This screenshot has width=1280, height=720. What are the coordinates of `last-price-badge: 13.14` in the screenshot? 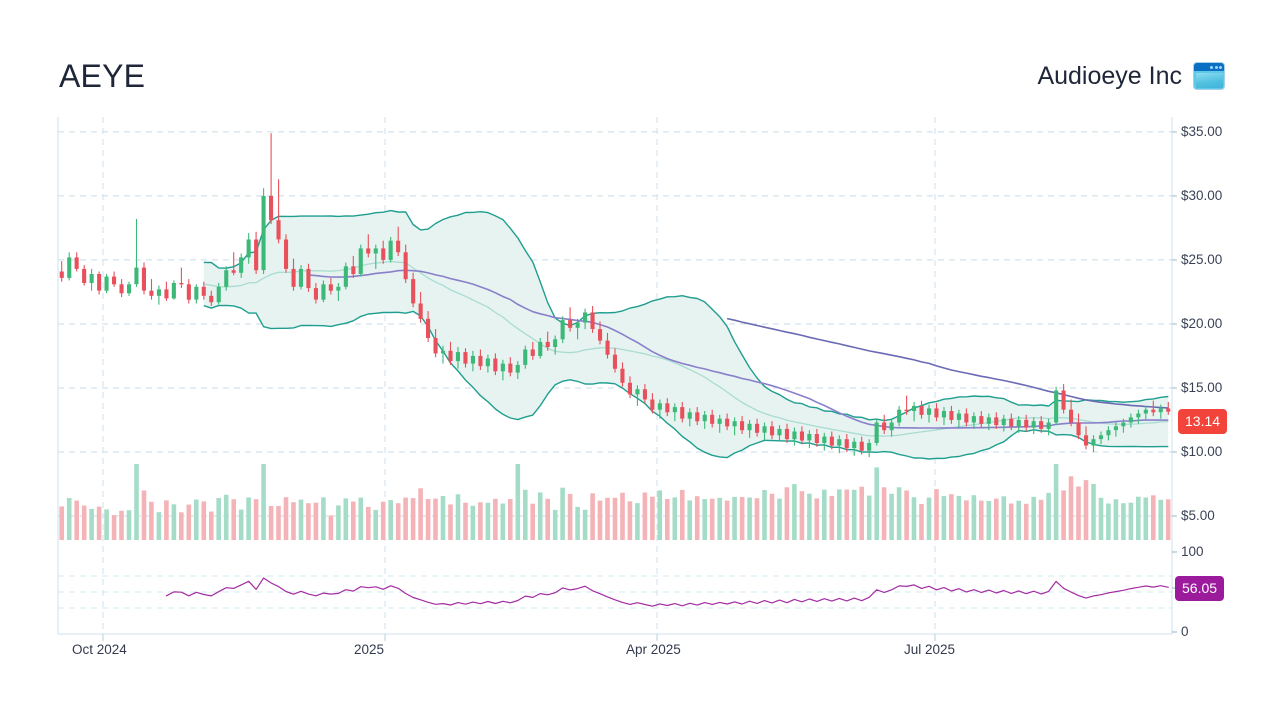 It's located at (1203, 421).